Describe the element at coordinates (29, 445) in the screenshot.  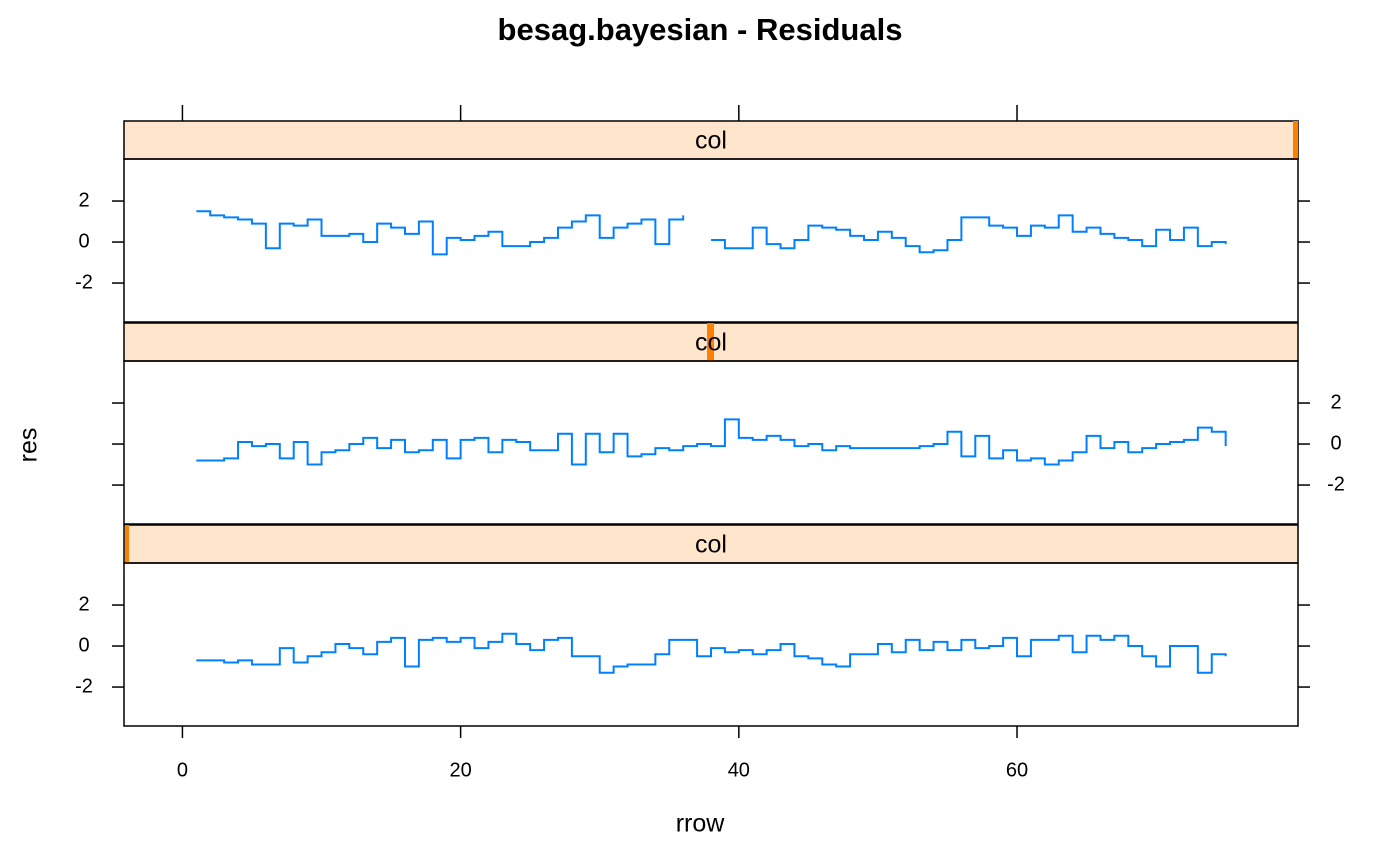
I see `y-axis-label: res` at that location.